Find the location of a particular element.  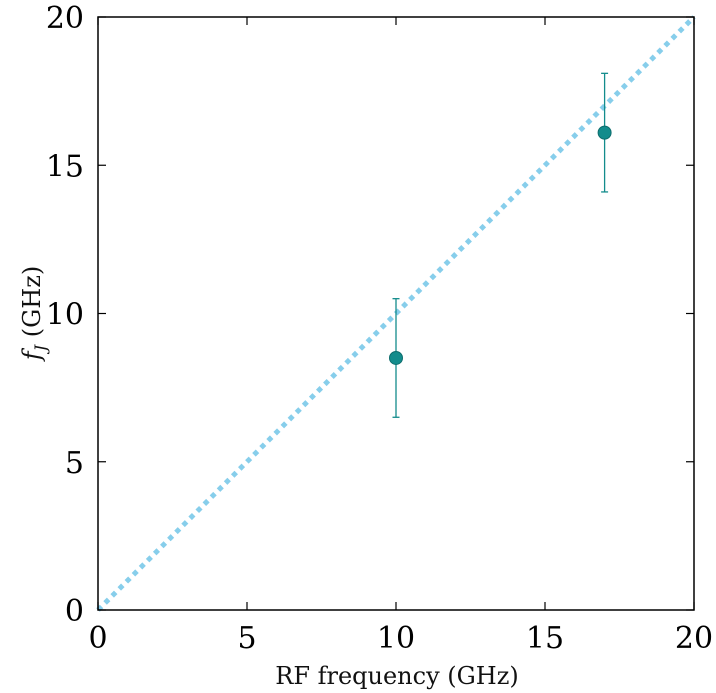

x-tick-label: 15 is located at coordinates (545, 638).